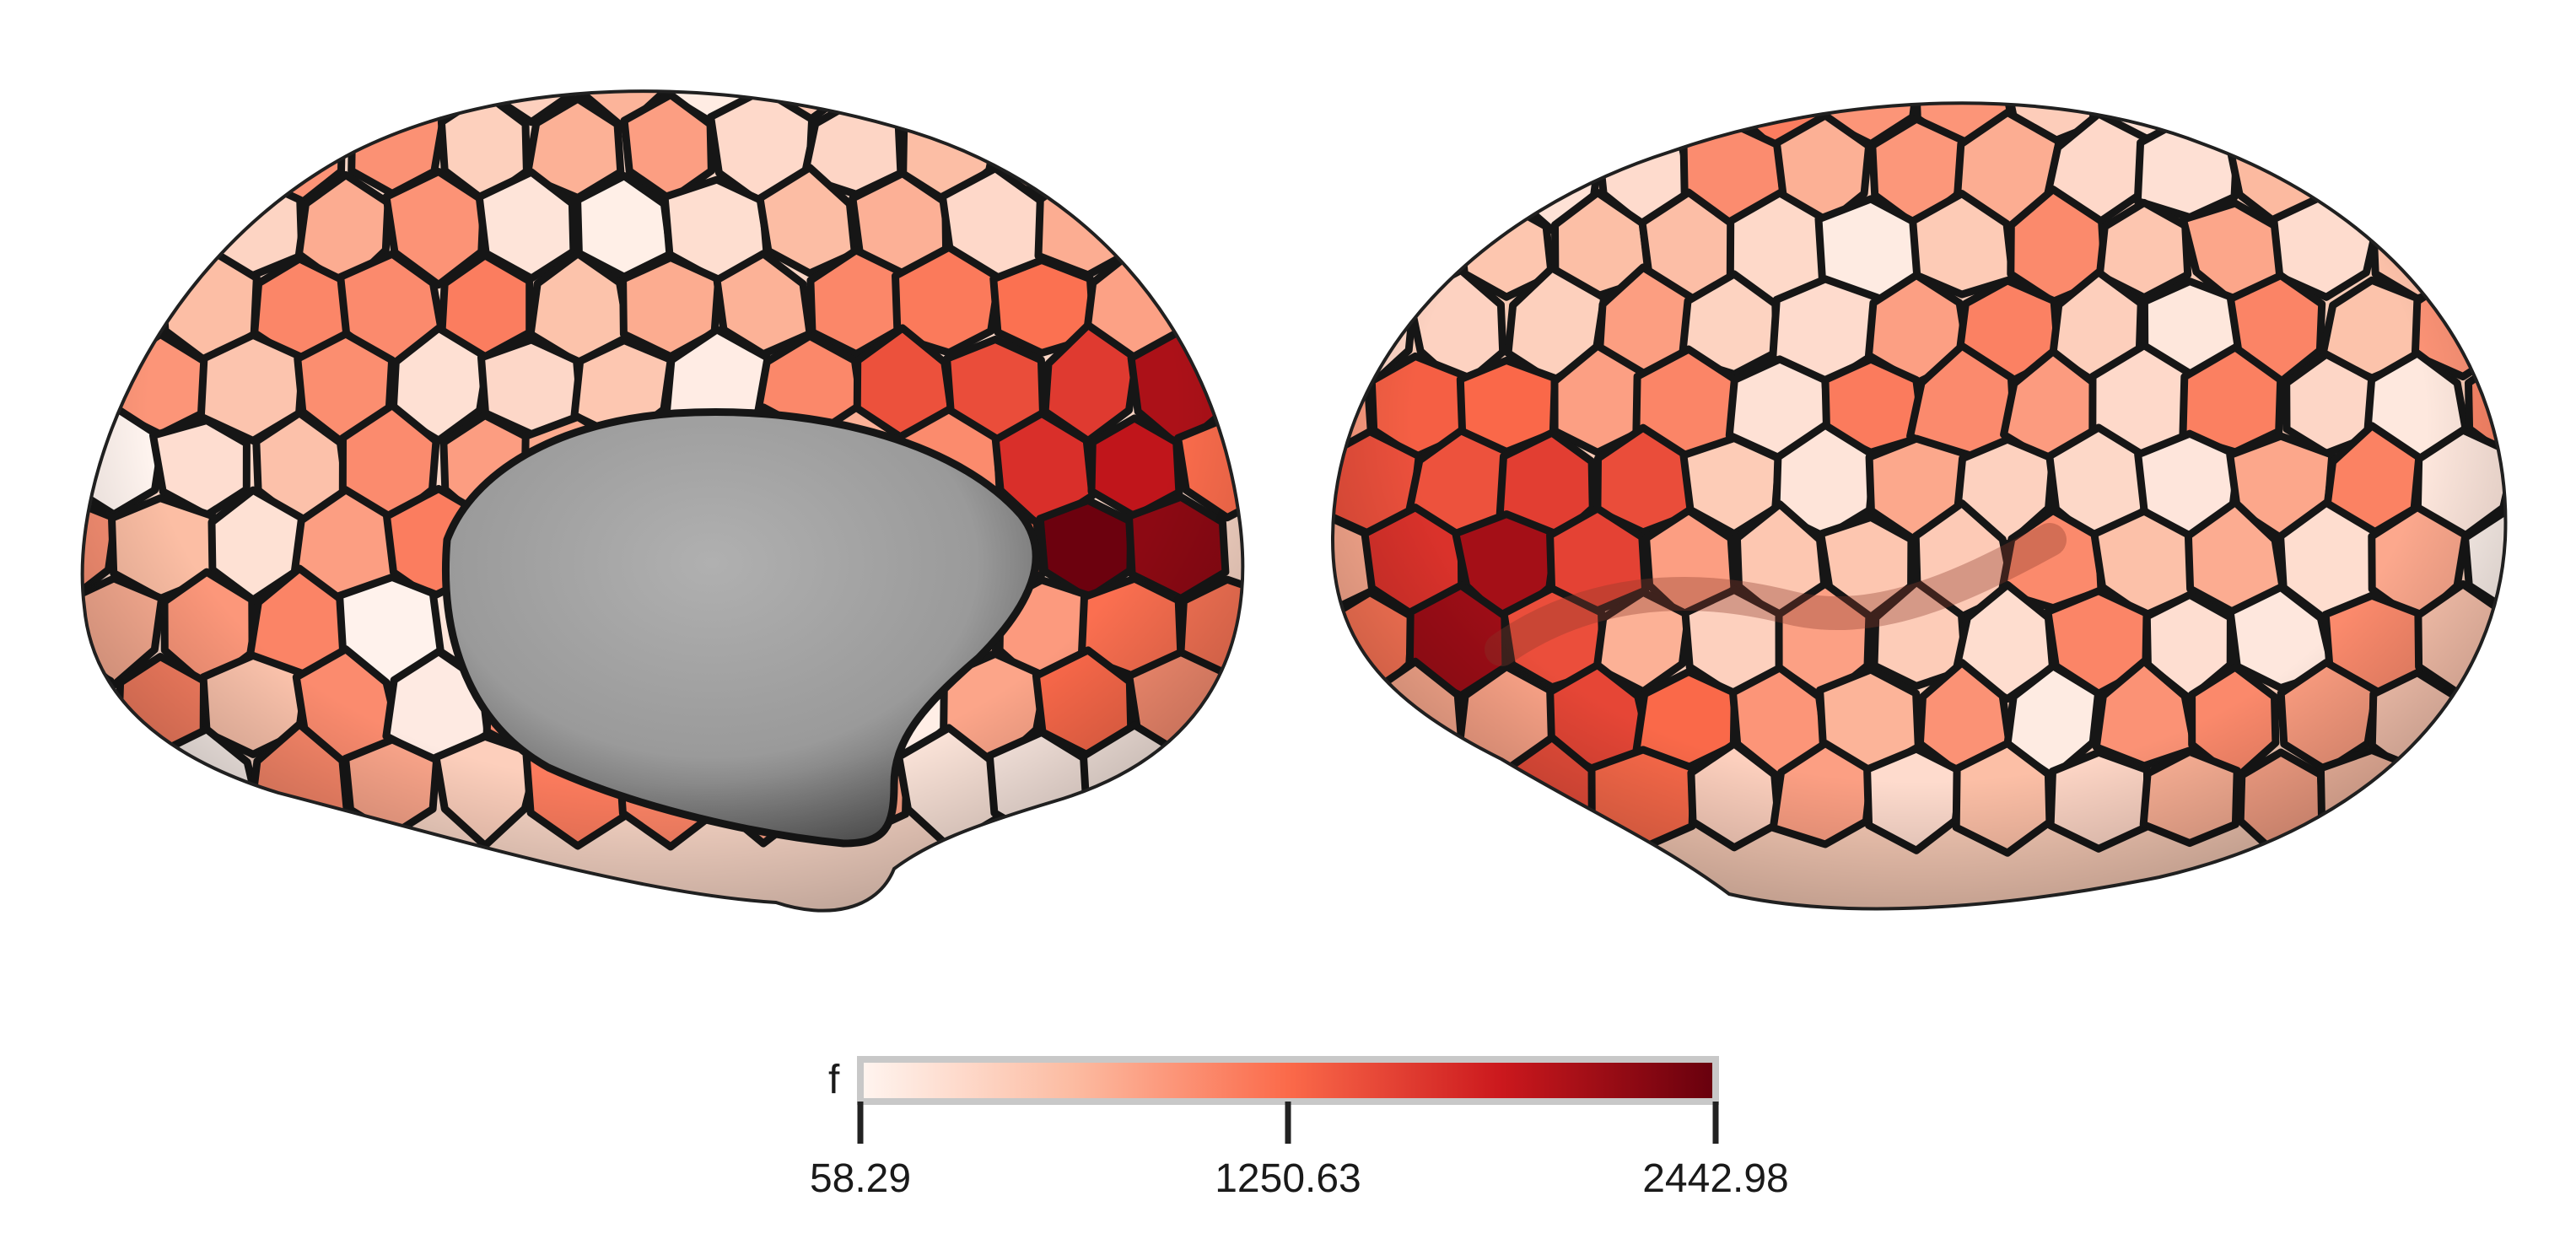 The height and width of the screenshot is (1239, 2576). What do you see at coordinates (1288, 1080) in the screenshot?
I see `colorbar-gradient` at bounding box center [1288, 1080].